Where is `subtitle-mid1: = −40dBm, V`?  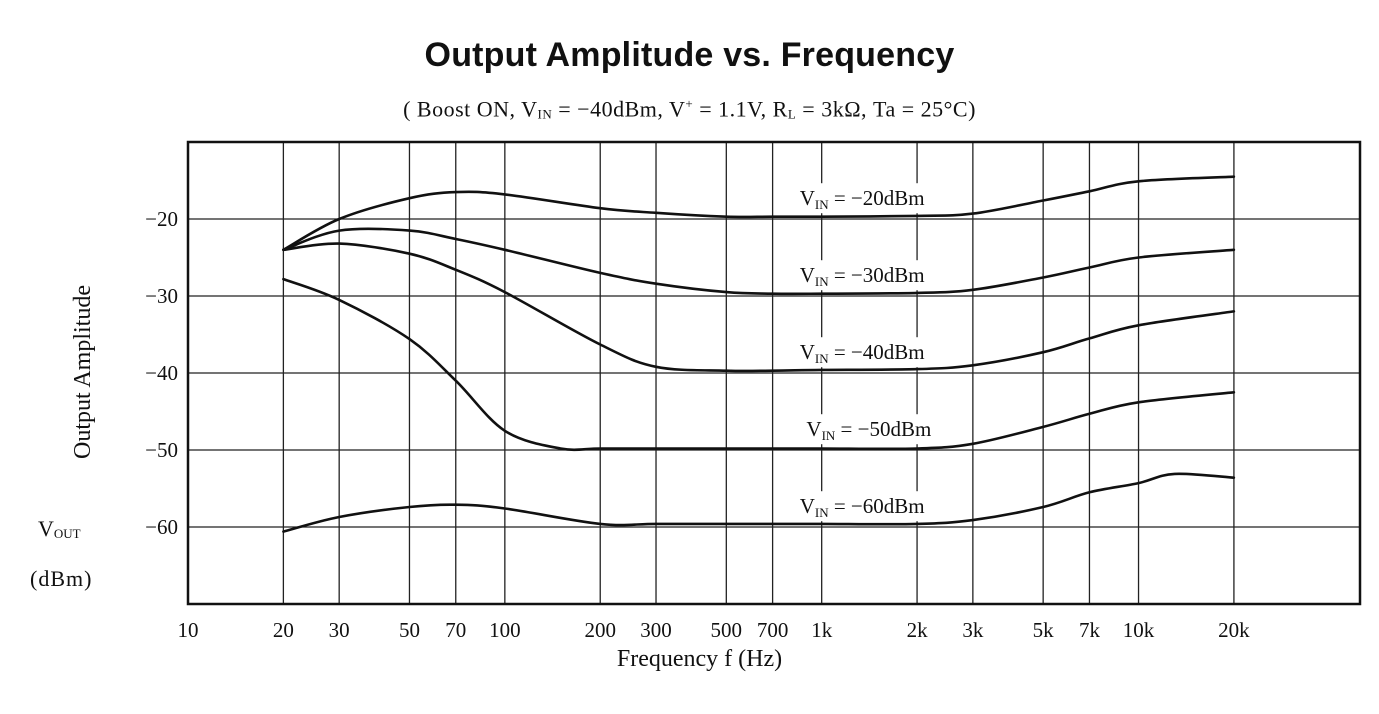 subtitle-mid1: = −40dBm, V is located at coordinates (619, 109).